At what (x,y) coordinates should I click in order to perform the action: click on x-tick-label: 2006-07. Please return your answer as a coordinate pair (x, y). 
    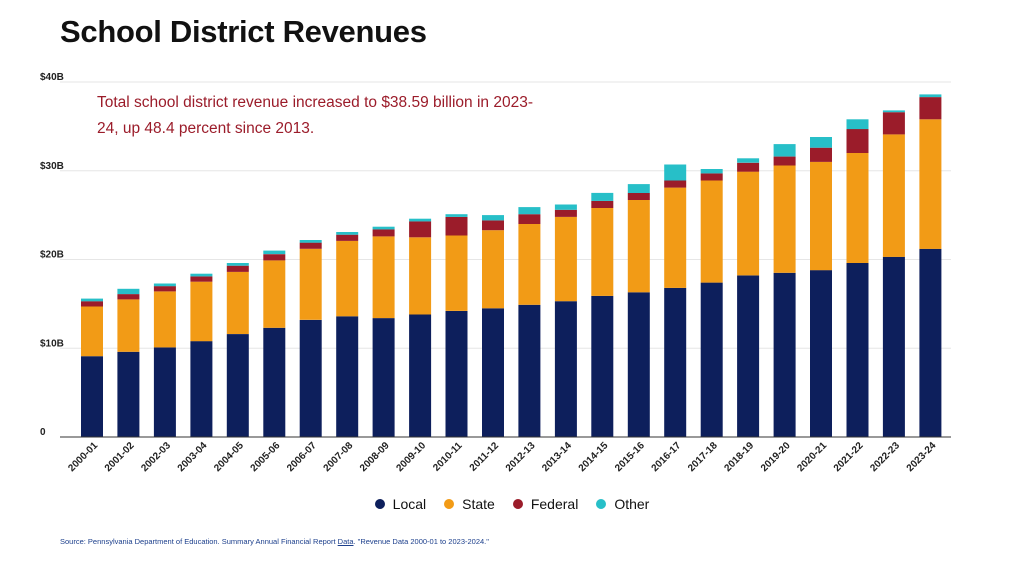
    Looking at the image, I should click on (302, 457).